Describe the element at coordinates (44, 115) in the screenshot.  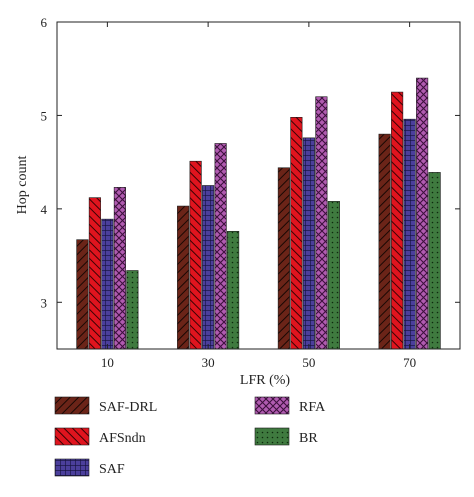
I see `y-tick-label: 5` at that location.